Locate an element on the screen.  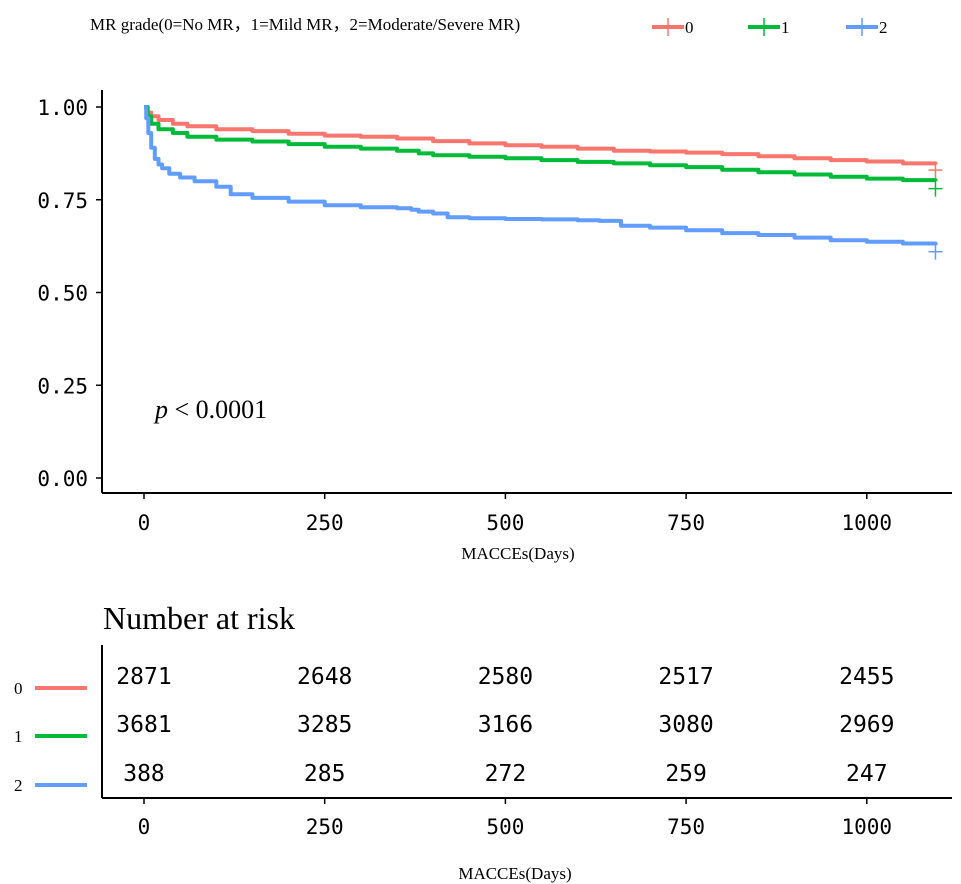
risk-row-2: 2 388 285 272 259 247 is located at coordinates (451, 778).